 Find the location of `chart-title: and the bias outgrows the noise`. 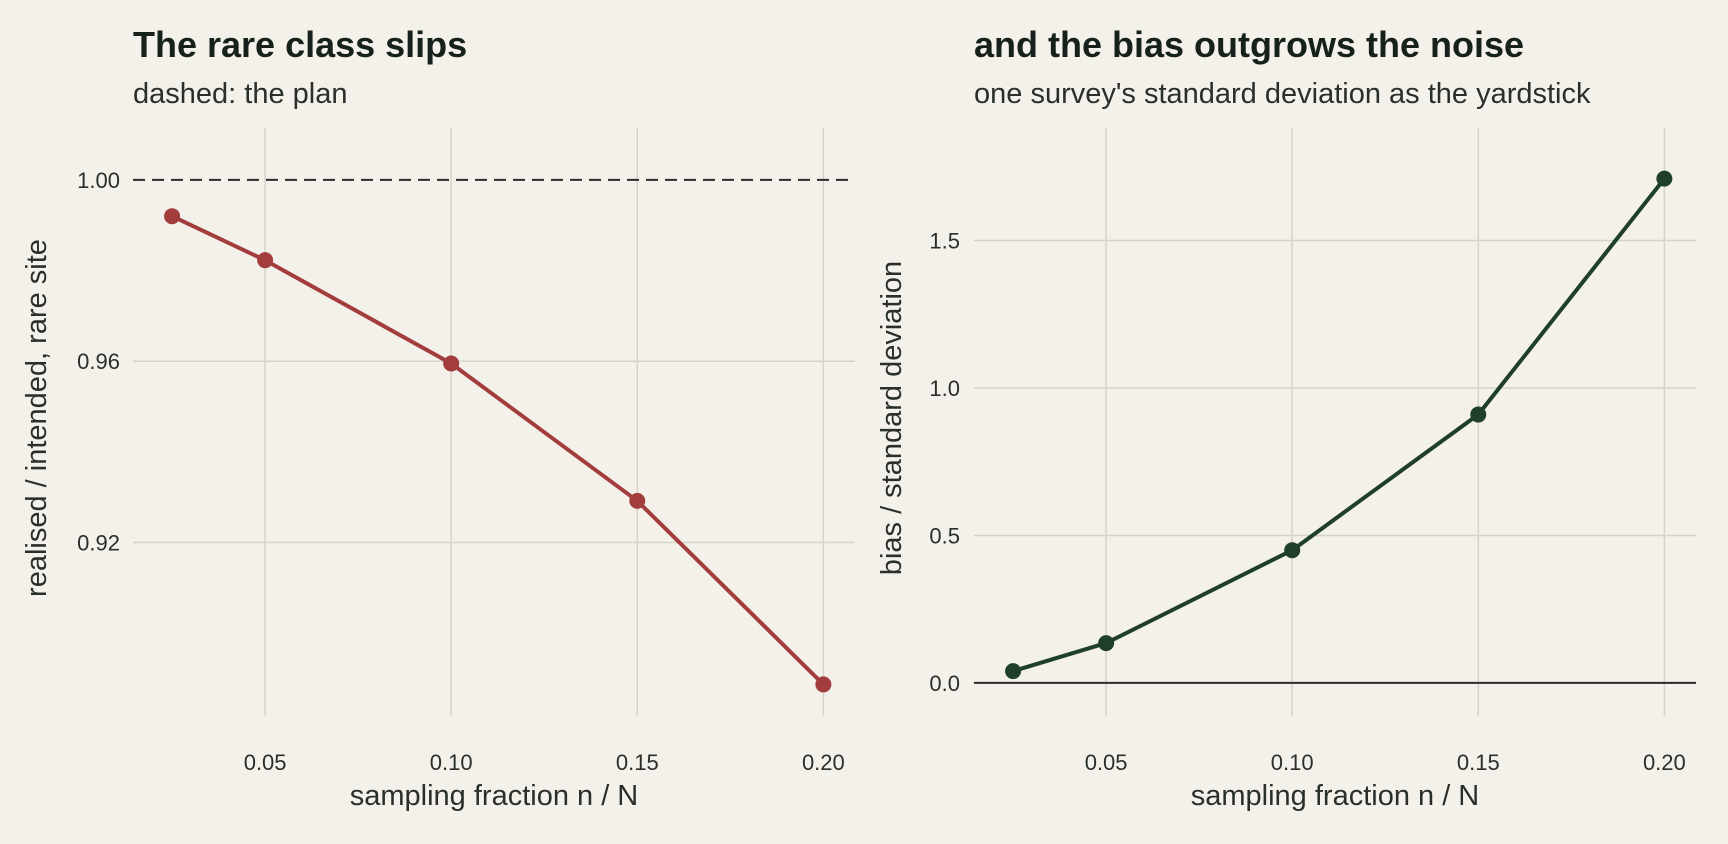

chart-title: and the bias outgrows the noise is located at coordinates (1249, 44).